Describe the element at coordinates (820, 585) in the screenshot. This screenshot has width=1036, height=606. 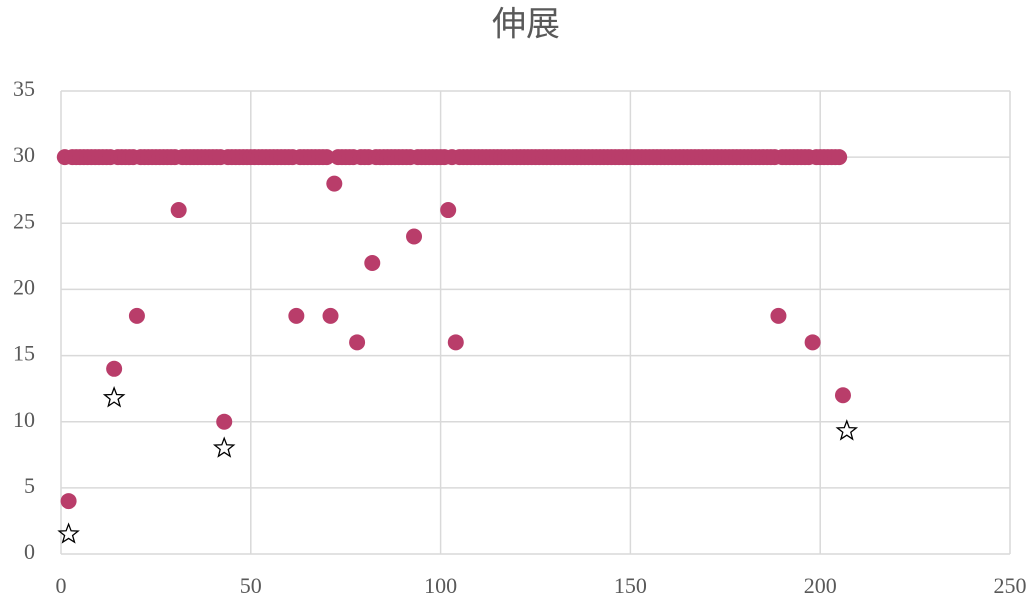
I see `x-tick-label: 200` at that location.